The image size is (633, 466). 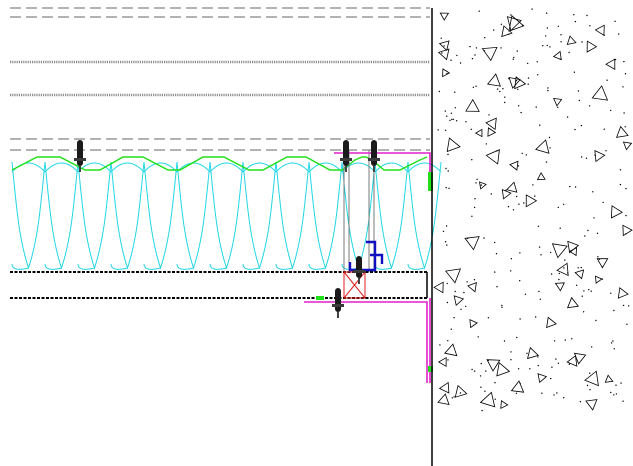 I want to click on seal-accents, so click(x=374, y=272).